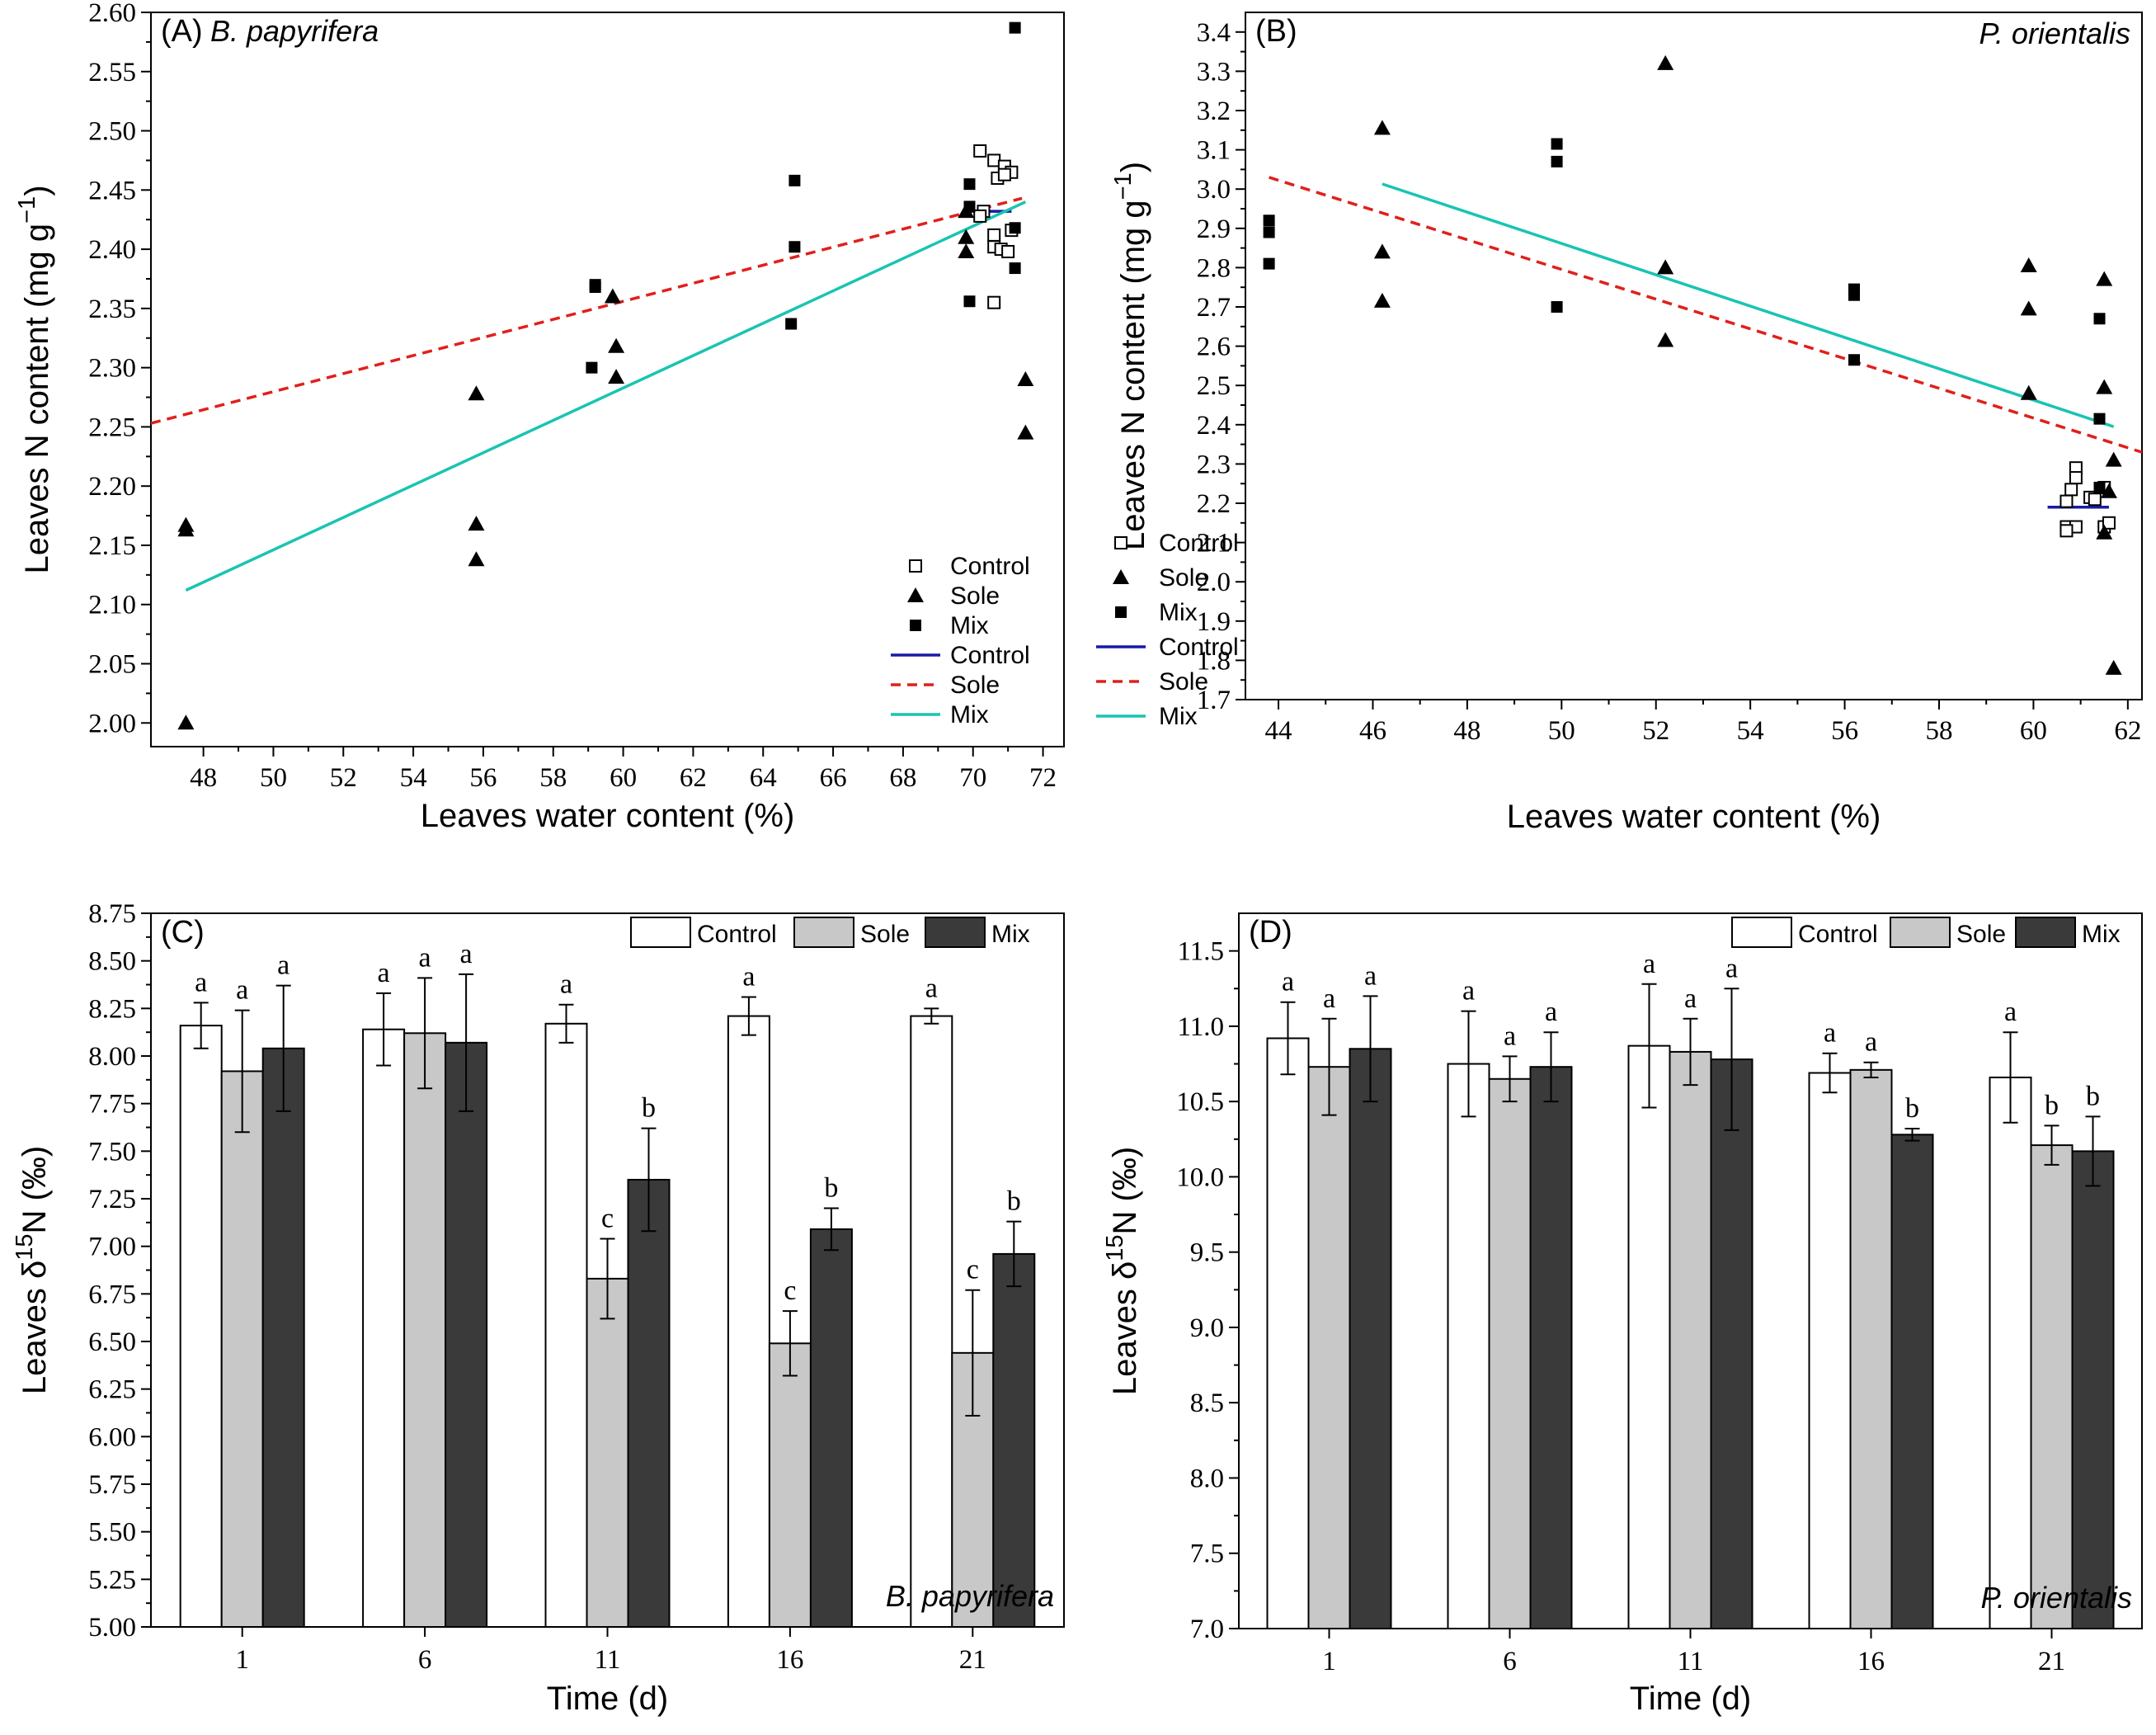  What do you see at coordinates (112, 1009) in the screenshot?
I see `y-tick-label: 8.25` at bounding box center [112, 1009].